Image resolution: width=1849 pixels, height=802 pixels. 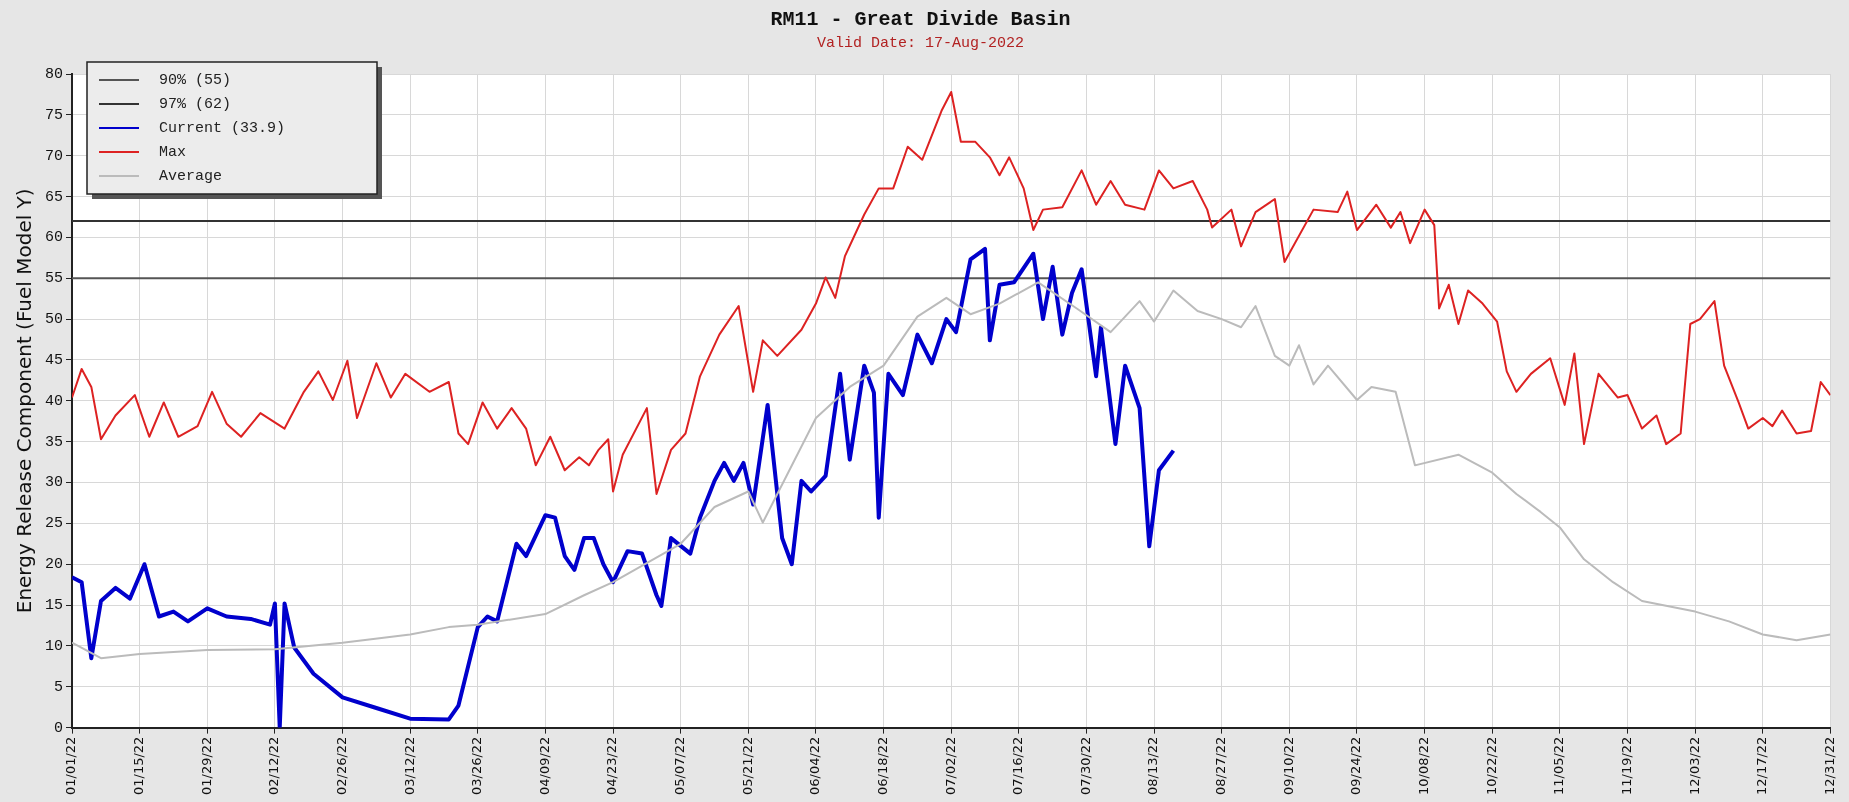 What do you see at coordinates (53, 279) in the screenshot?
I see `y-tick-label: 55` at bounding box center [53, 279].